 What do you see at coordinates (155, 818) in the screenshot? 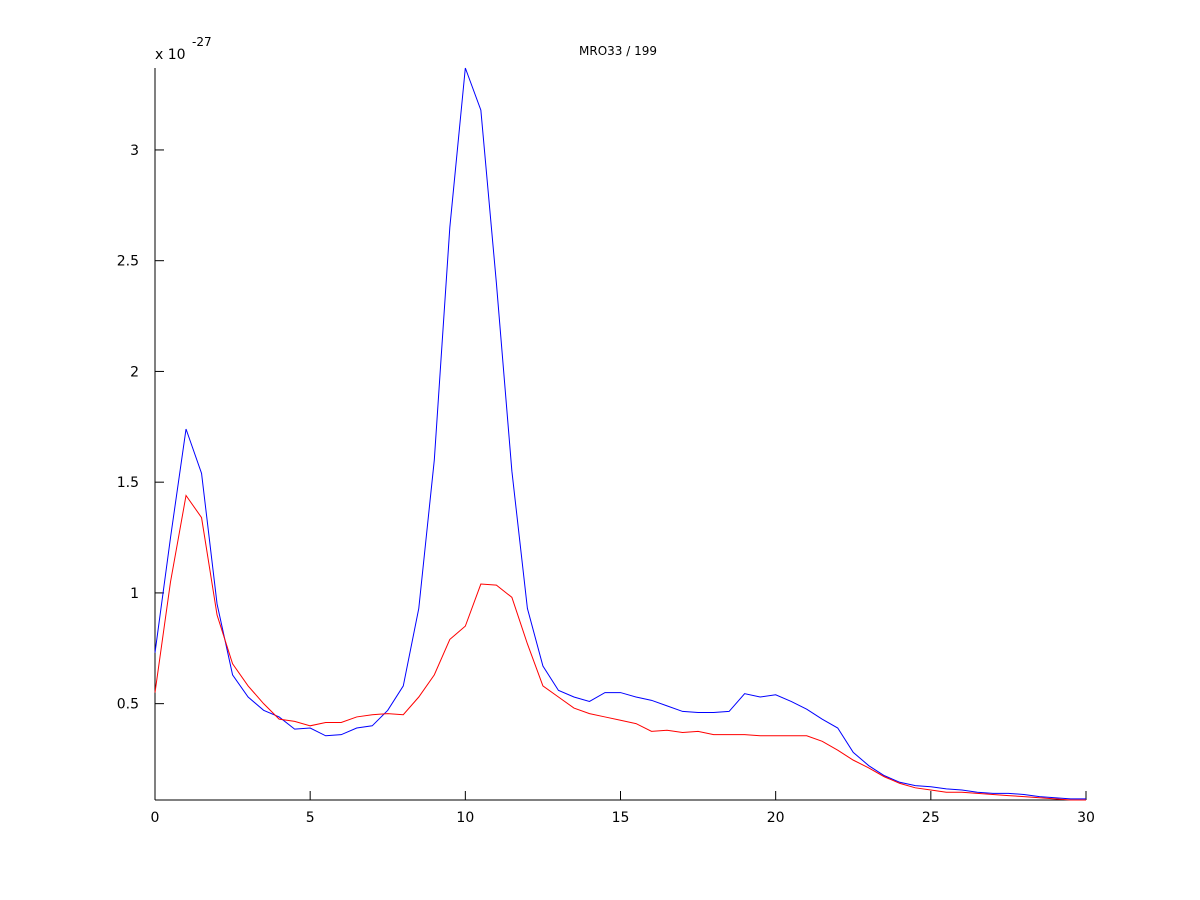
I see `x-tick-label: 0` at bounding box center [155, 818].